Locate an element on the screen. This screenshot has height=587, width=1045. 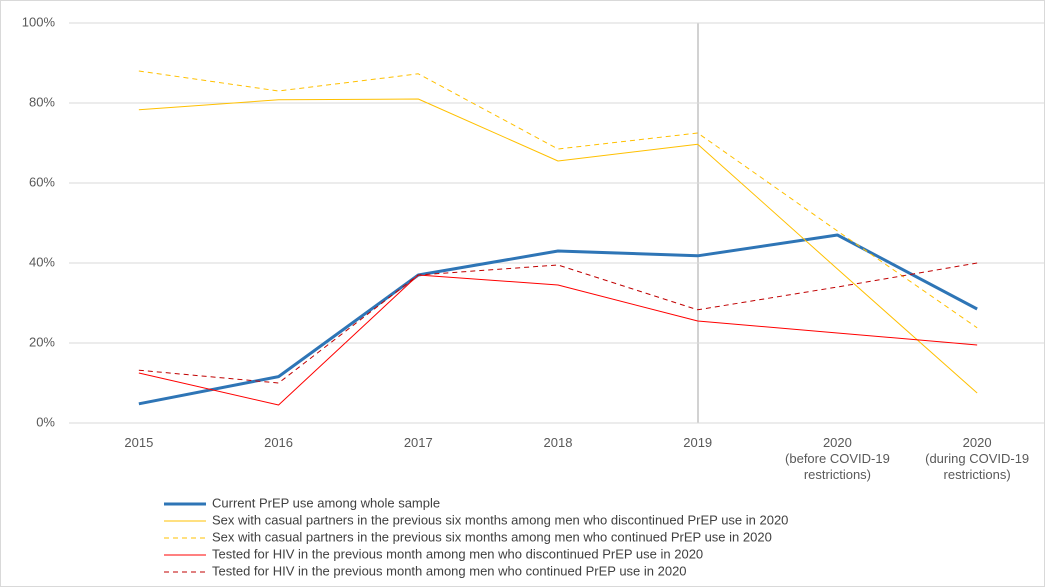
y-tick-label: 100% is located at coordinates (39, 21).